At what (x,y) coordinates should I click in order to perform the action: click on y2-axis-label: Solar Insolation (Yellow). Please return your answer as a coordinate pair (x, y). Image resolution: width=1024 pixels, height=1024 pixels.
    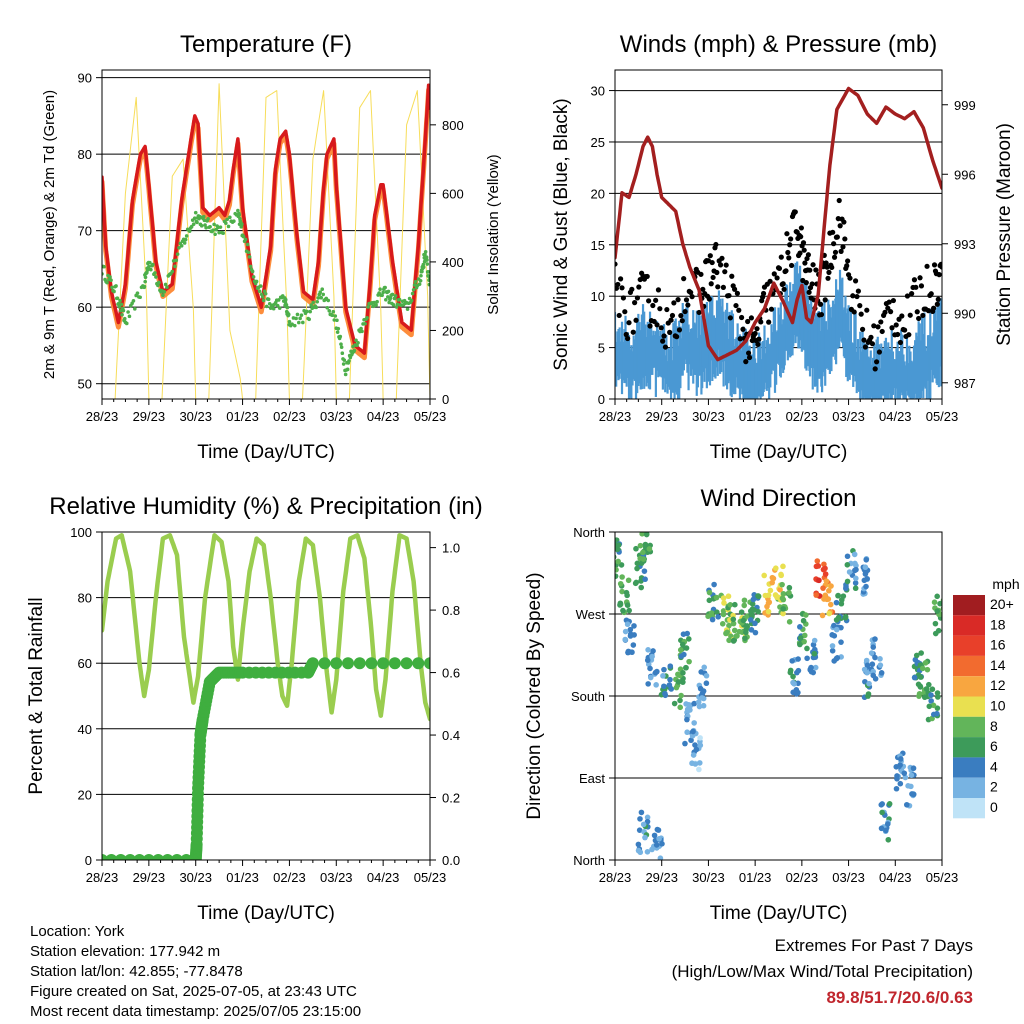
    Looking at the image, I should click on (493, 234).